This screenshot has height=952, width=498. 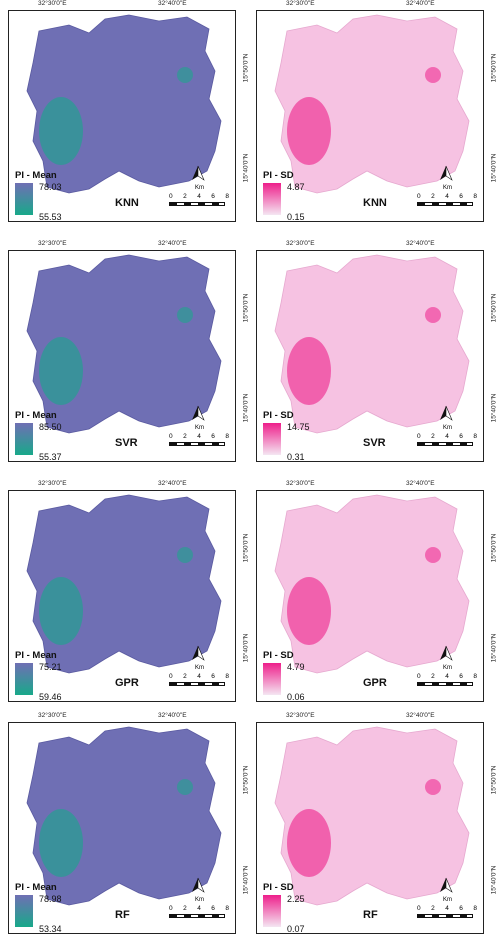 I want to click on legend-min: 53.34, so click(x=50, y=929).